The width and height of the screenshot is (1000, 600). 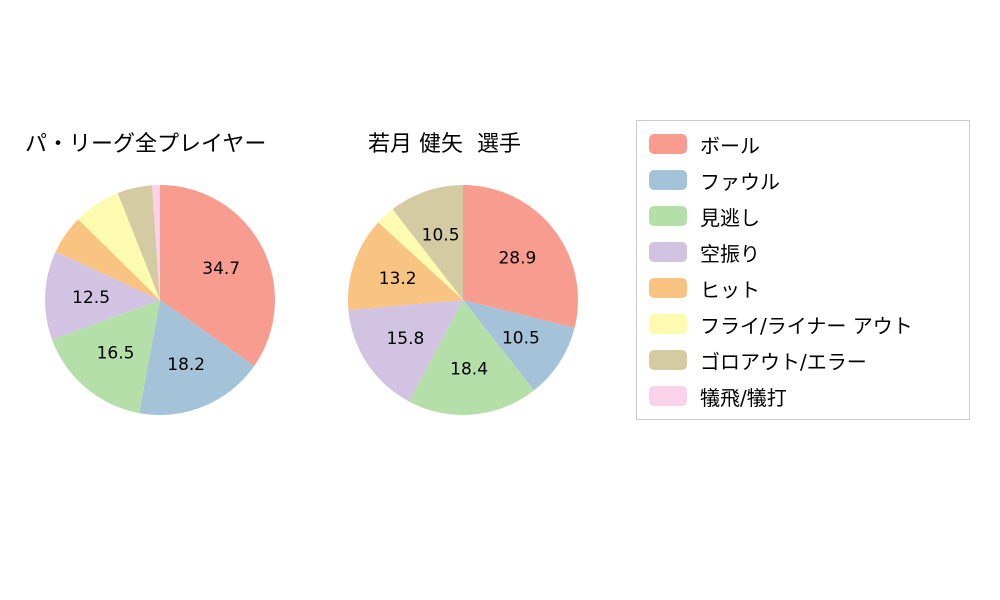 I want to click on pie-slice-label: 28.9, so click(x=517, y=259).